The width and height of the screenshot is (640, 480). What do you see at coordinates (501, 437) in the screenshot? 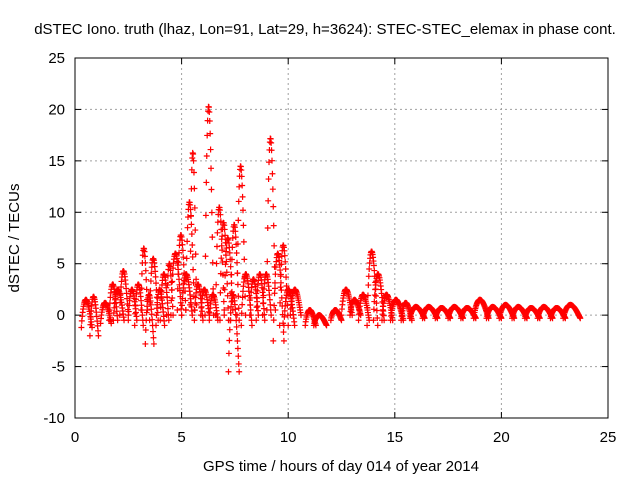
I see `x-tick-label: 20` at bounding box center [501, 437].